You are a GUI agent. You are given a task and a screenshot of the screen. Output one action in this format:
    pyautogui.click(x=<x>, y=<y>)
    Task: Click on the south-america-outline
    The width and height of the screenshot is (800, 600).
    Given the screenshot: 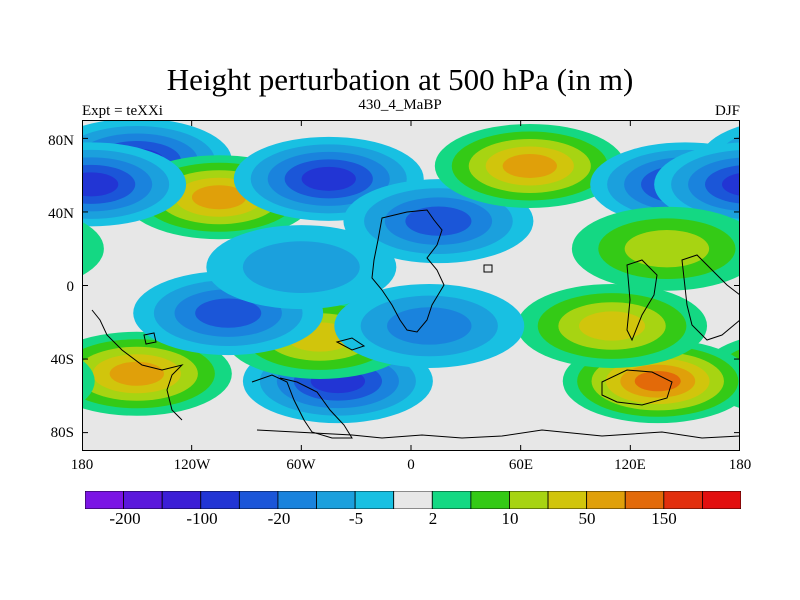 What is the action you would take?
    pyautogui.click(x=302, y=406)
    